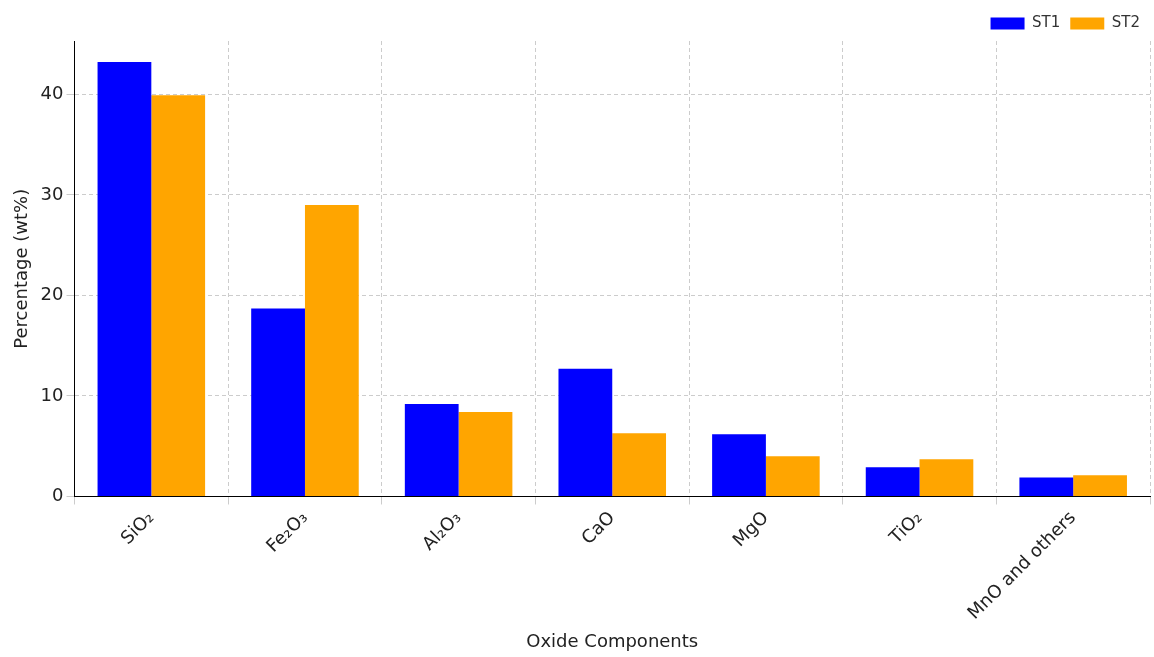  Describe the element at coordinates (52, 92) in the screenshot. I see `y-tick-label: 40` at that location.